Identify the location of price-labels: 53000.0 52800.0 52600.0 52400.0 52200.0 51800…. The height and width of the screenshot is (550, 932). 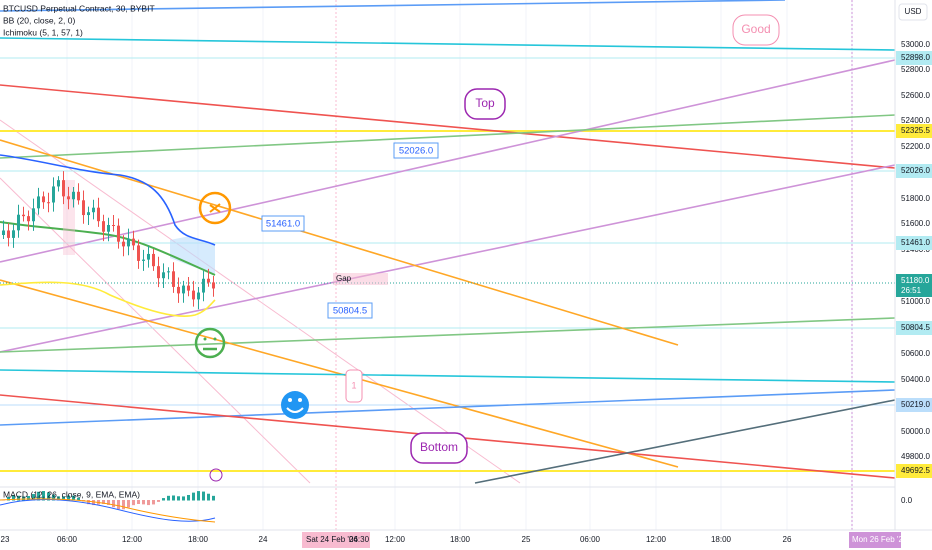
(914, 259).